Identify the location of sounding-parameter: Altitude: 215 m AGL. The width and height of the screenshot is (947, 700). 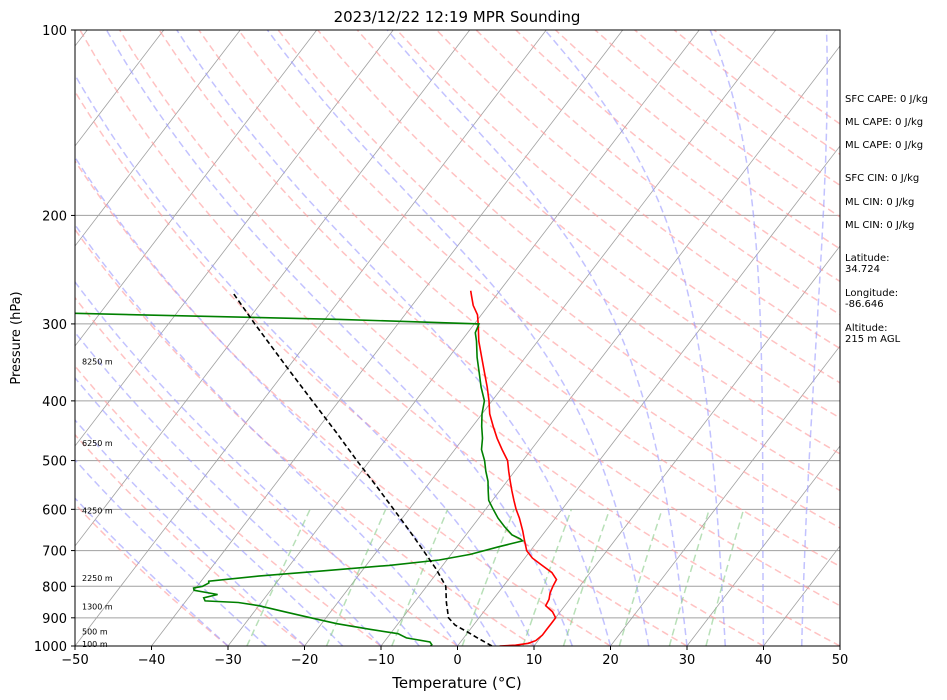
(873, 334).